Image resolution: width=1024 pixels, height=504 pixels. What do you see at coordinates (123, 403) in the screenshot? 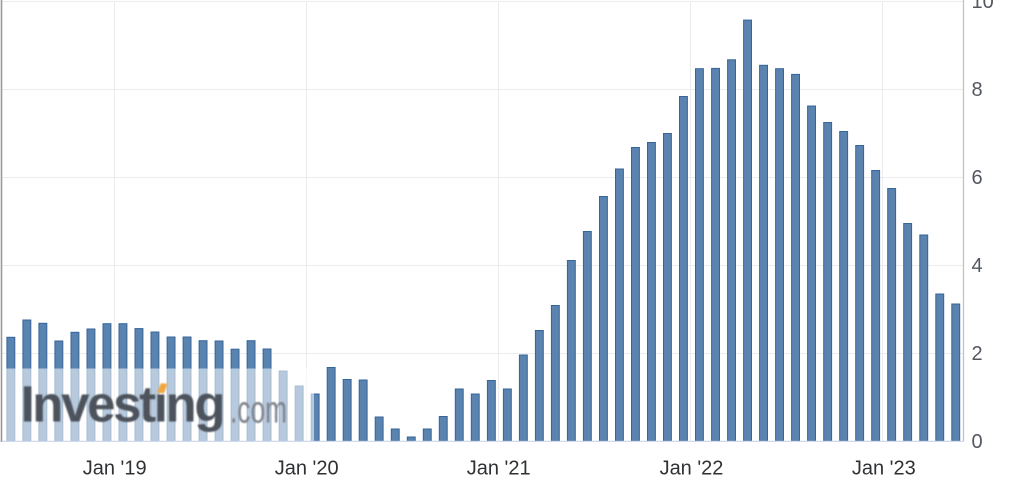
I see `svg-text: Investıng` at bounding box center [123, 403].